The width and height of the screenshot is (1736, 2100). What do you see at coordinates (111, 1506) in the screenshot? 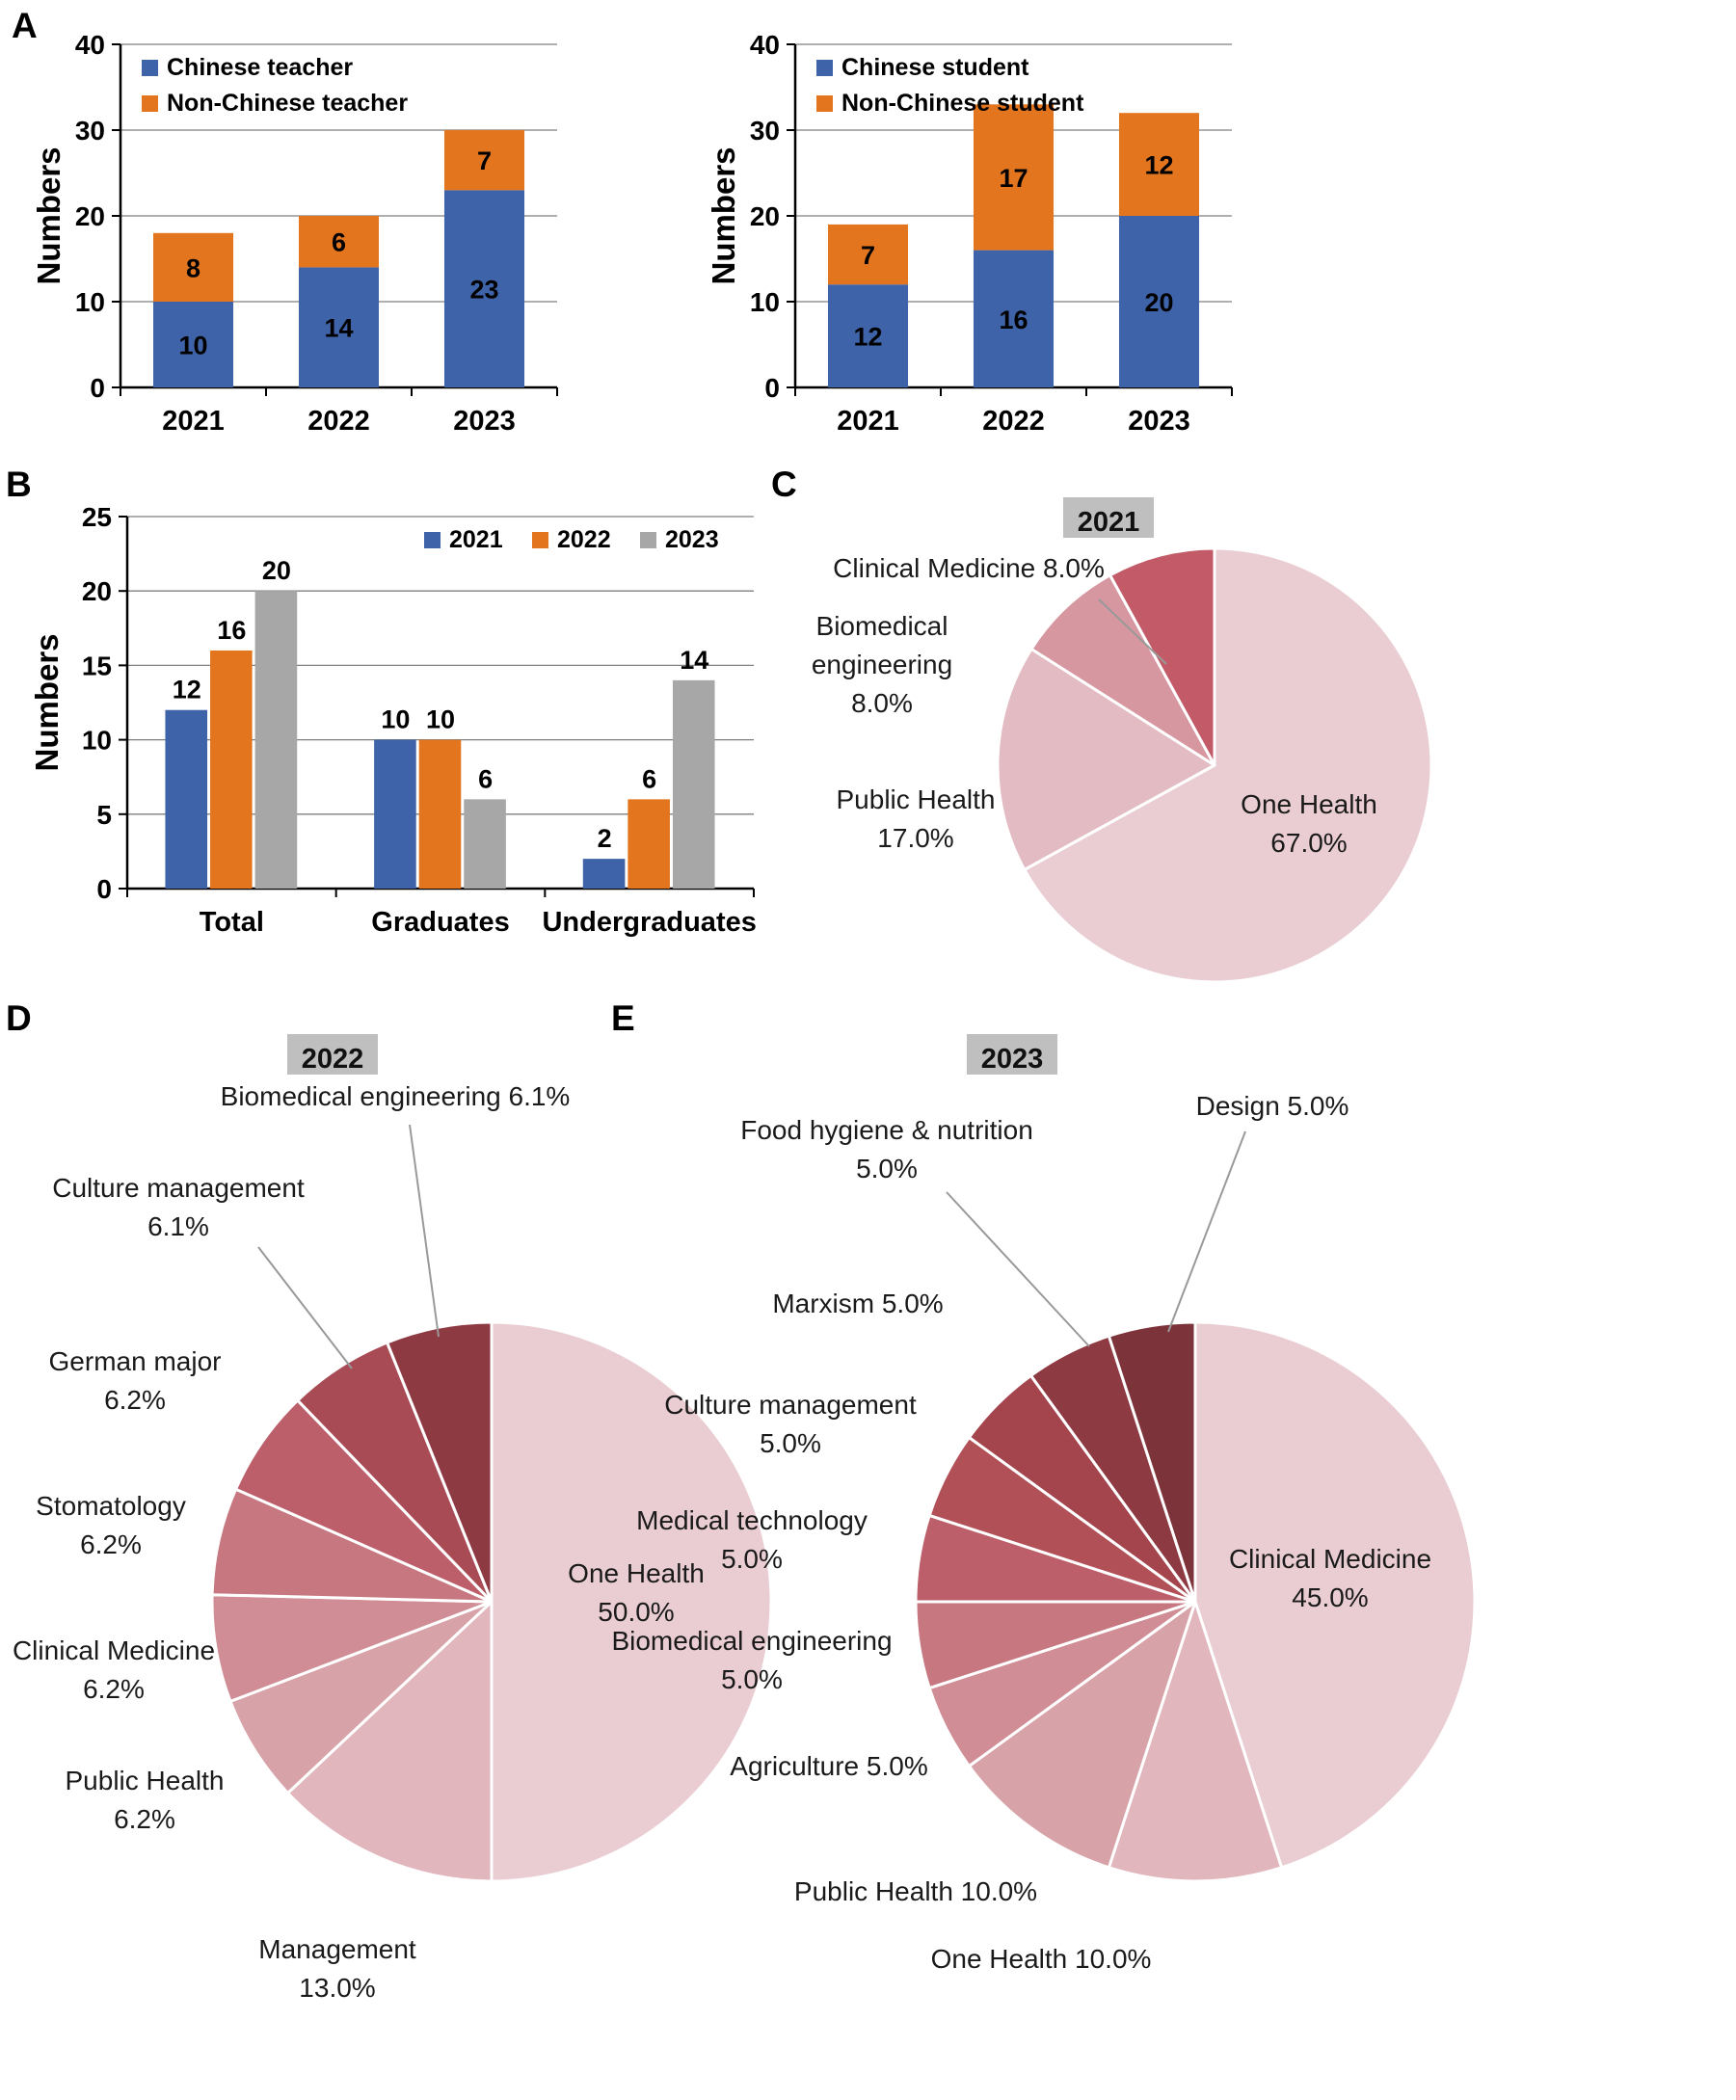
I see `pie-slice-label: Stomatology` at bounding box center [111, 1506].